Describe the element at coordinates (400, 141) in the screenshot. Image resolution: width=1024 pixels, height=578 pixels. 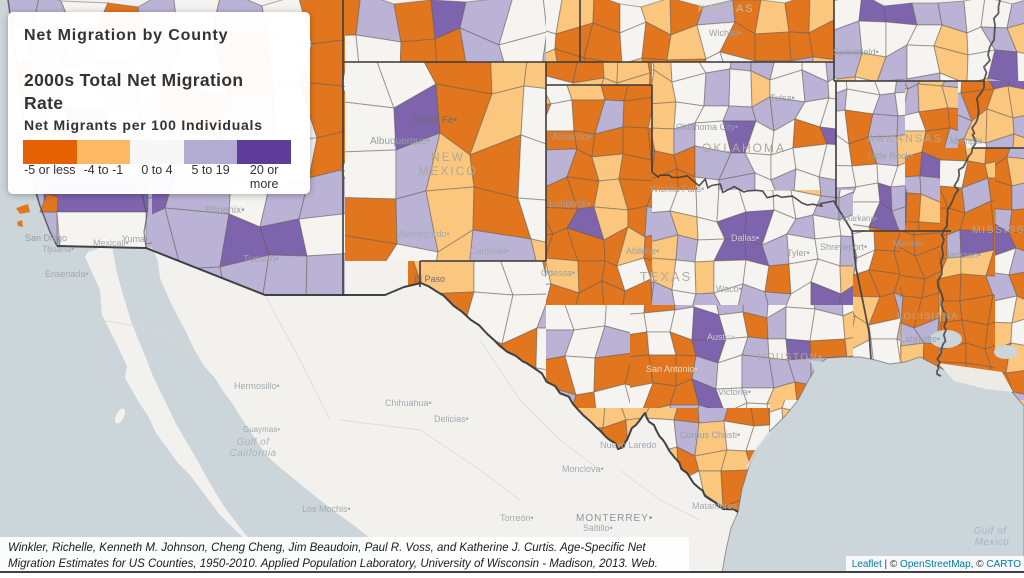
I see `svg-text: Albuquerque•` at that location.